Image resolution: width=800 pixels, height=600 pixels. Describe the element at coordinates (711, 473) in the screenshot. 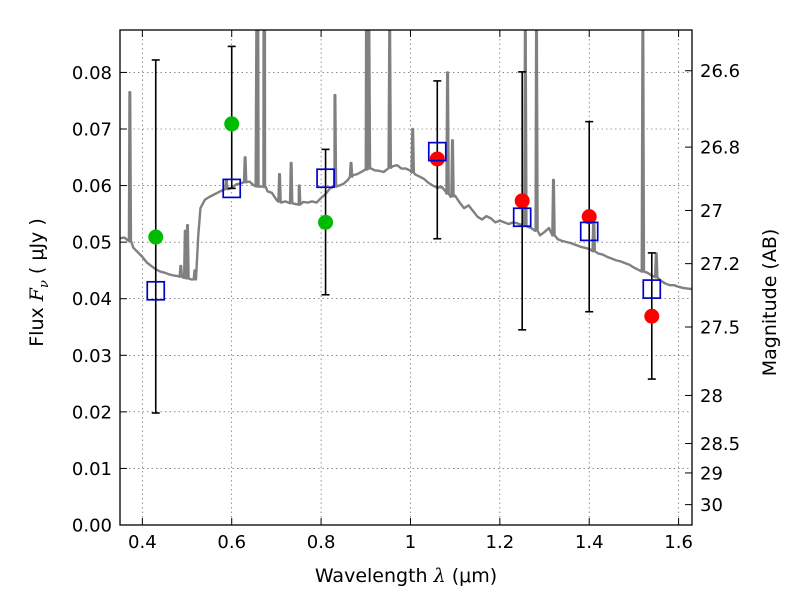

I see `y2-tick-label: 29` at that location.